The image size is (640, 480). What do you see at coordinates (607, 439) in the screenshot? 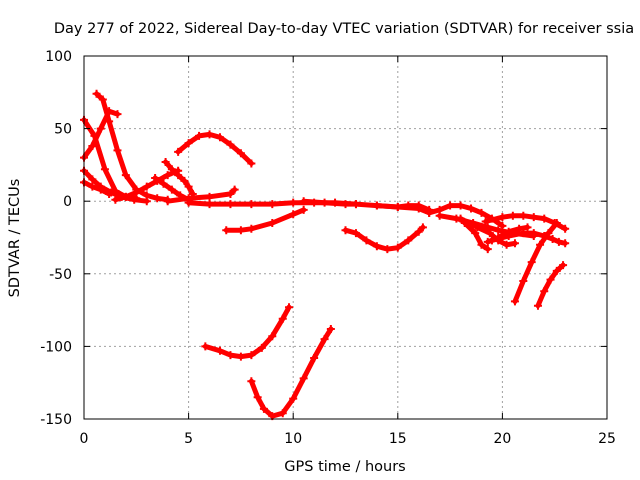
I see `x-tick-label: 25` at bounding box center [607, 439].